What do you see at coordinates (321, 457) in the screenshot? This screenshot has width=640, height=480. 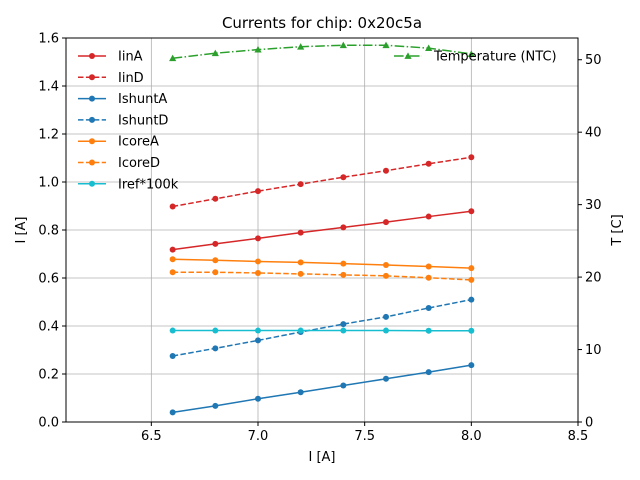 I see `x-axis-label: I [A]` at bounding box center [321, 457].